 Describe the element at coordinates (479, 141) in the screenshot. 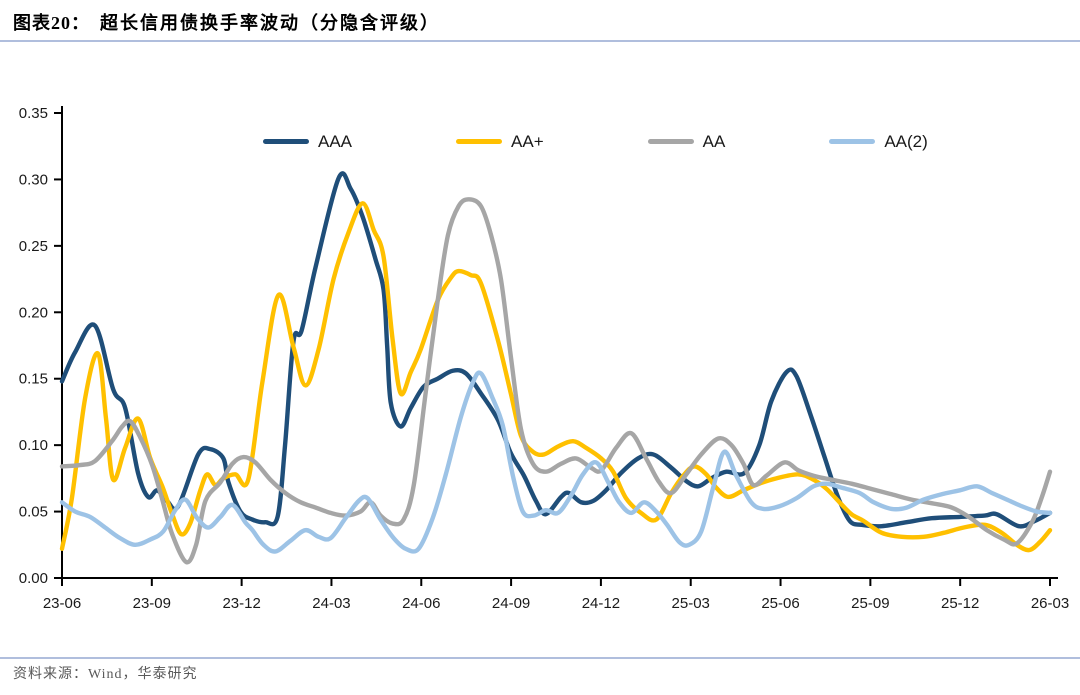

I see `legend-swatch-AA+` at that location.